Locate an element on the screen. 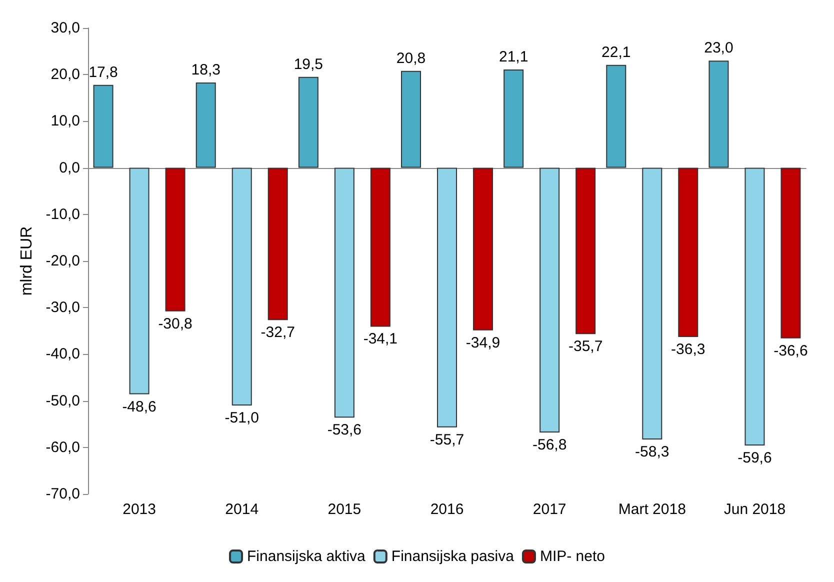 Image resolution: width=834 pixels, height=582 pixels. y-tick-label: -70,0 is located at coordinates (63, 494).